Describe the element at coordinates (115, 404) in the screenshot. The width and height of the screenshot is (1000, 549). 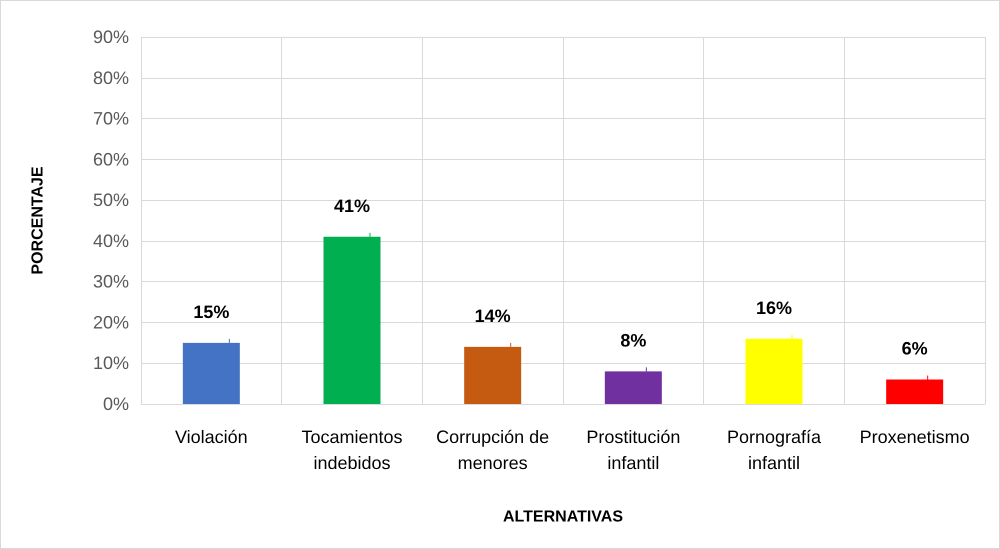
I see `y-tick-label: 0%` at that location.